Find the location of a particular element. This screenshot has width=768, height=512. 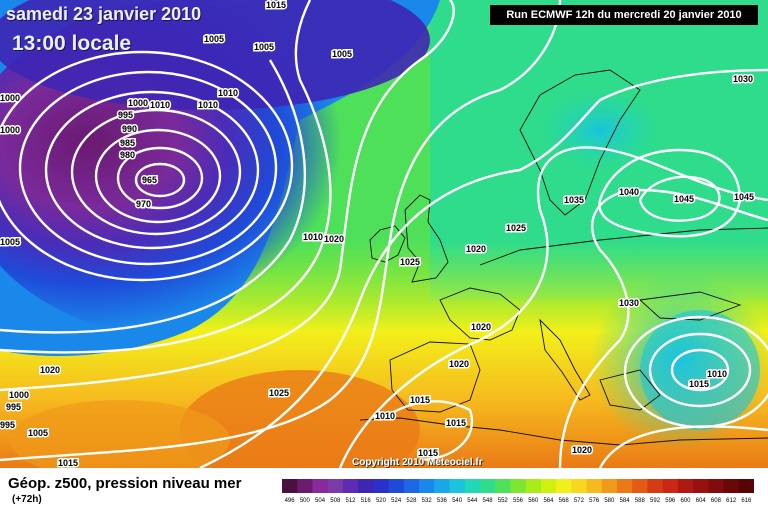

legend-label: 536 is located at coordinates (442, 501).